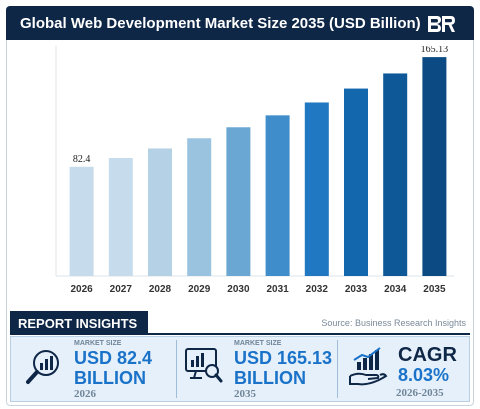 The height and width of the screenshot is (409, 480). Describe the element at coordinates (160, 212) in the screenshot. I see `bar-2028` at that location.